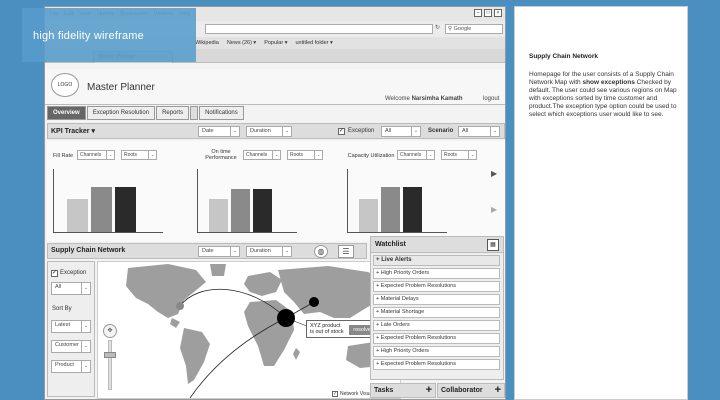  Describe the element at coordinates (498, 13) in the screenshot. I see `close-icon: ×` at that location.